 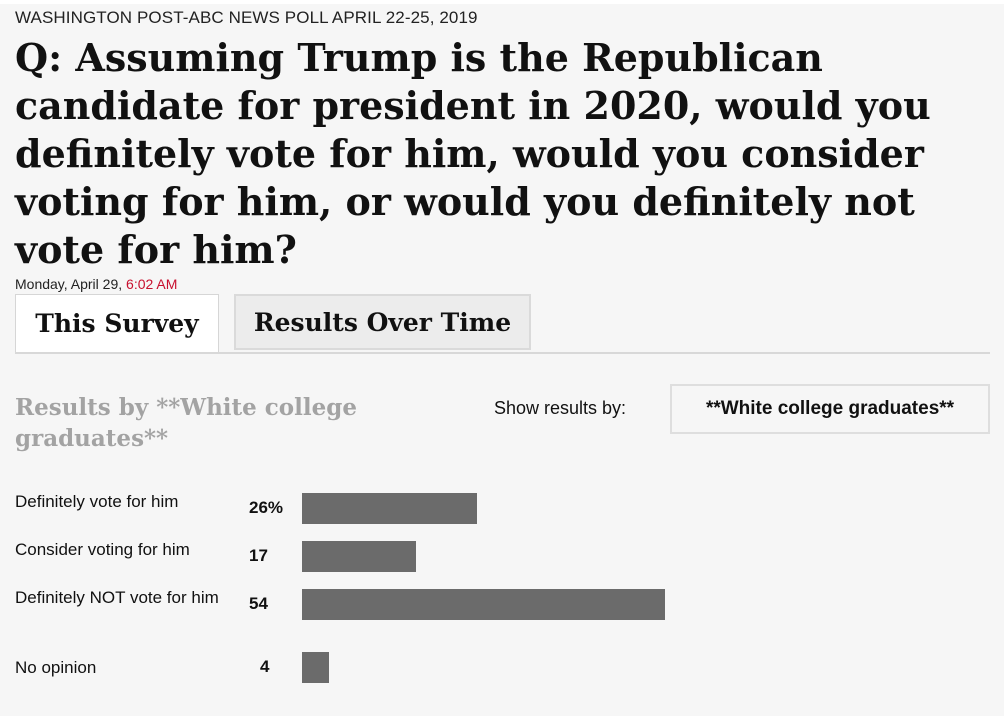 I want to click on group-select: **White college graduates**, so click(x=830, y=409).